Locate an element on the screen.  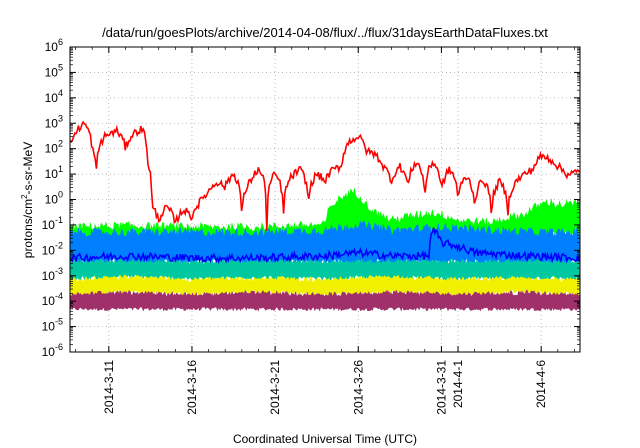
y-tick-label-exp: -3 is located at coordinates (59, 271).